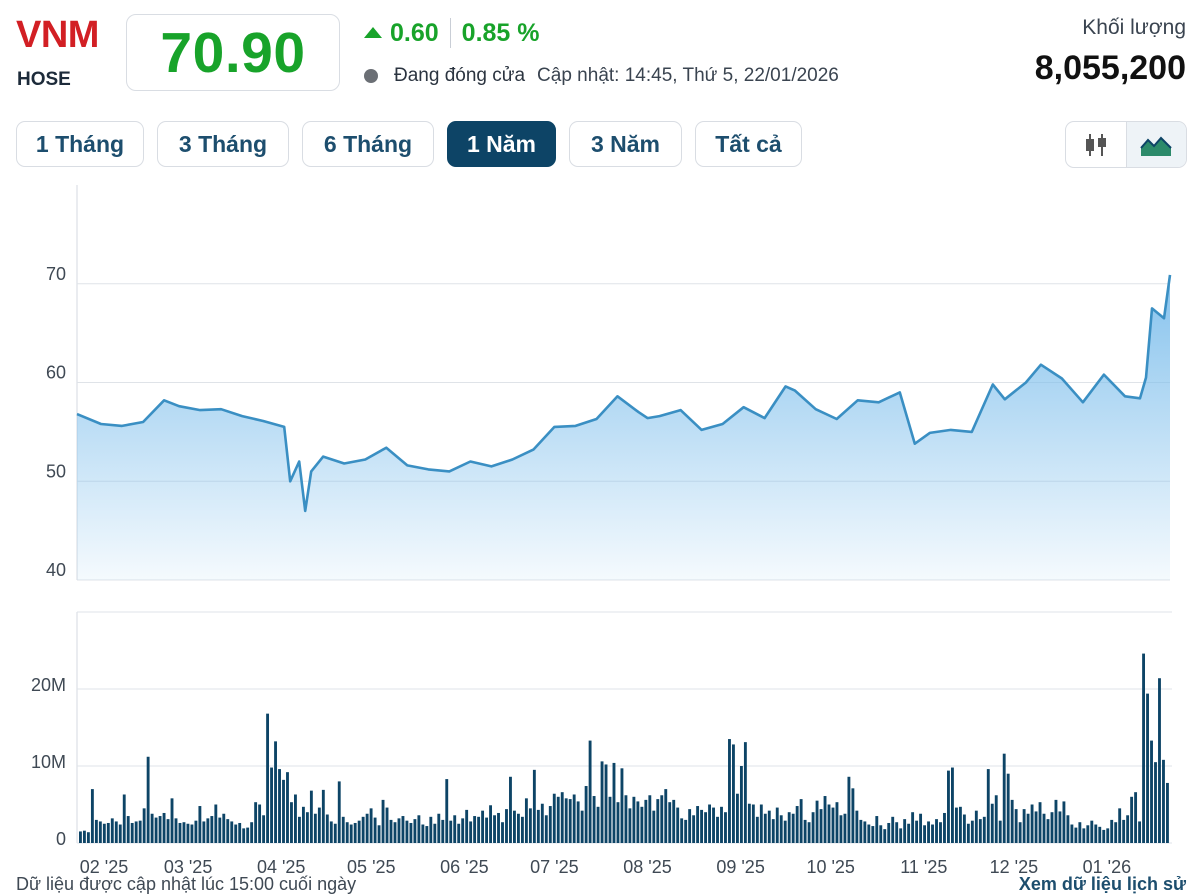 The image size is (1200, 895). What do you see at coordinates (748, 144) in the screenshot?
I see `tab-all: Tất cả` at bounding box center [748, 144].